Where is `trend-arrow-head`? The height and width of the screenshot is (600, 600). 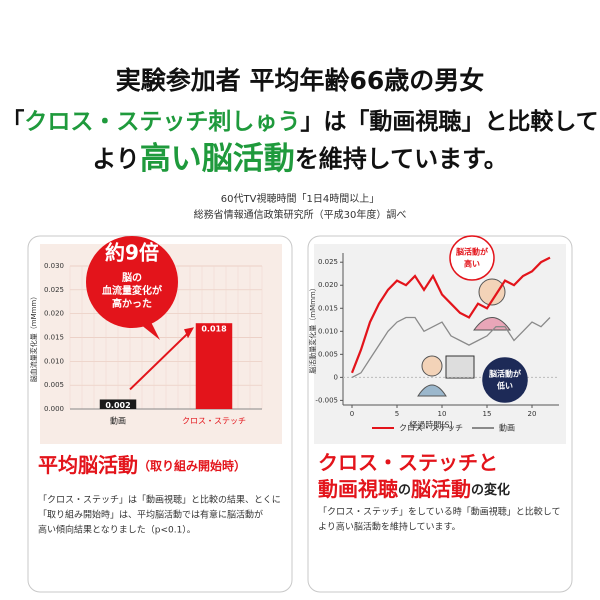
trend-arrow-head is located at coordinates (189, 333).